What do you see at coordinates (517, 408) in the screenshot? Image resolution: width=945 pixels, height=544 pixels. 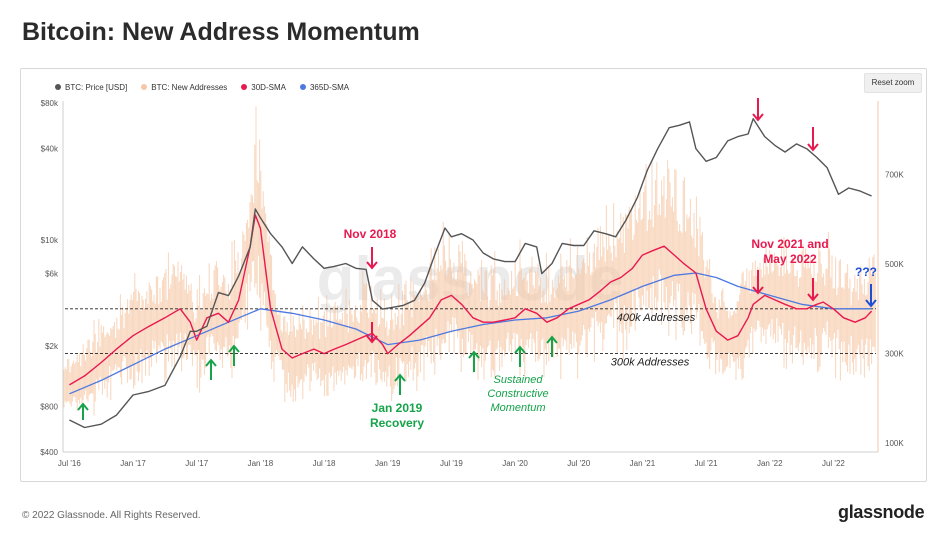 I see `annotation-sustained-line3: Momentum` at bounding box center [517, 408].